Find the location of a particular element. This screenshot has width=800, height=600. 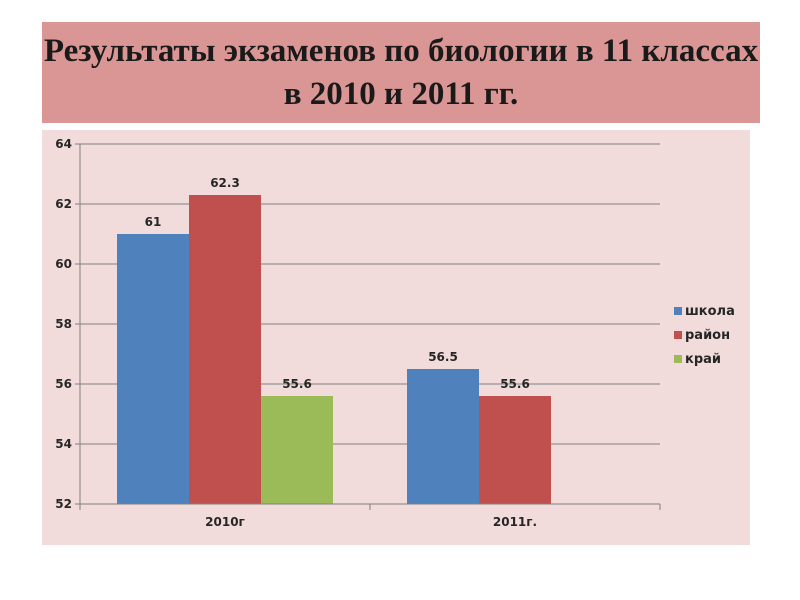

bar-край-2010г is located at coordinates (297, 450).